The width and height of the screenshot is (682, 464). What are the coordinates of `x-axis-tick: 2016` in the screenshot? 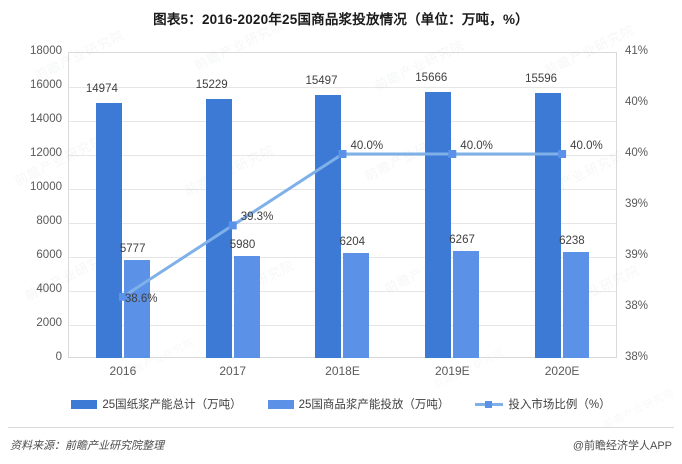 It's located at (123, 371).